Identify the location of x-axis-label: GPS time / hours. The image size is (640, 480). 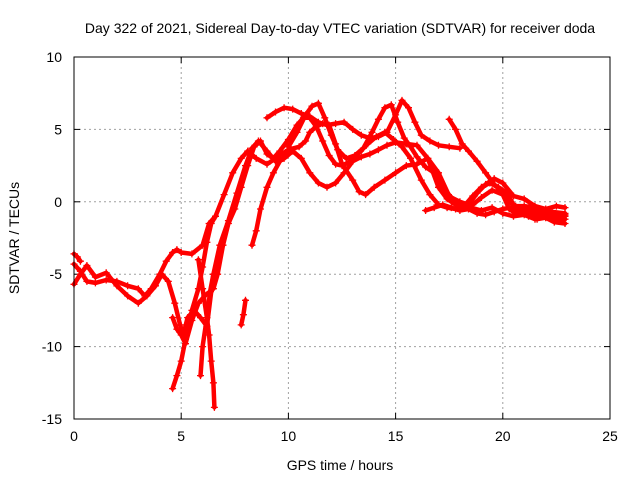
(340, 465).